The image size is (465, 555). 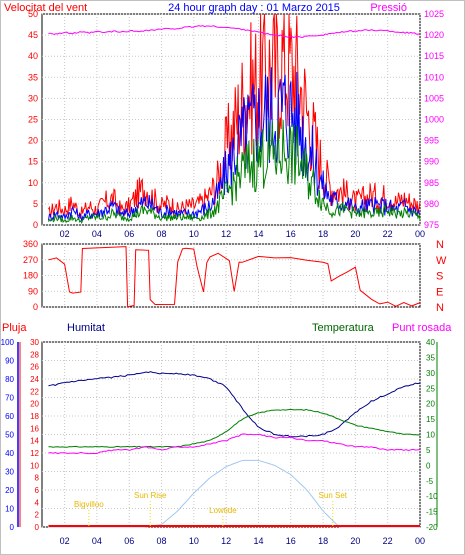 What do you see at coordinates (431, 162) in the screenshot?
I see `pressure-y-tick-label: 990` at bounding box center [431, 162].